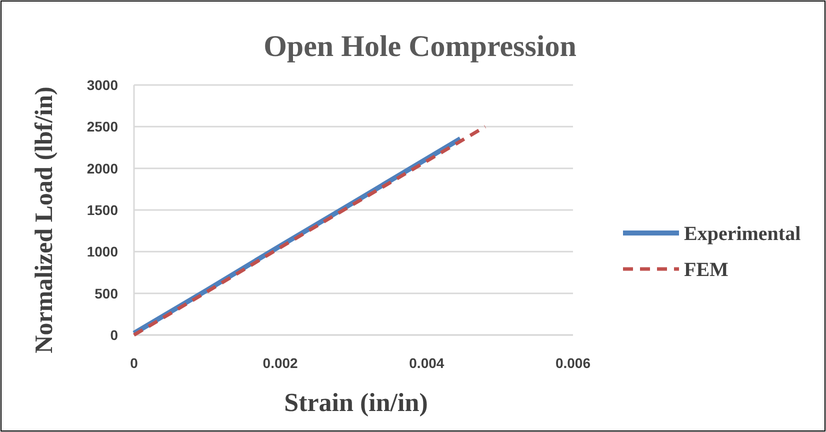 The image size is (826, 432). What do you see at coordinates (573, 363) in the screenshot?
I see `x-tick-label: 0.006` at bounding box center [573, 363].